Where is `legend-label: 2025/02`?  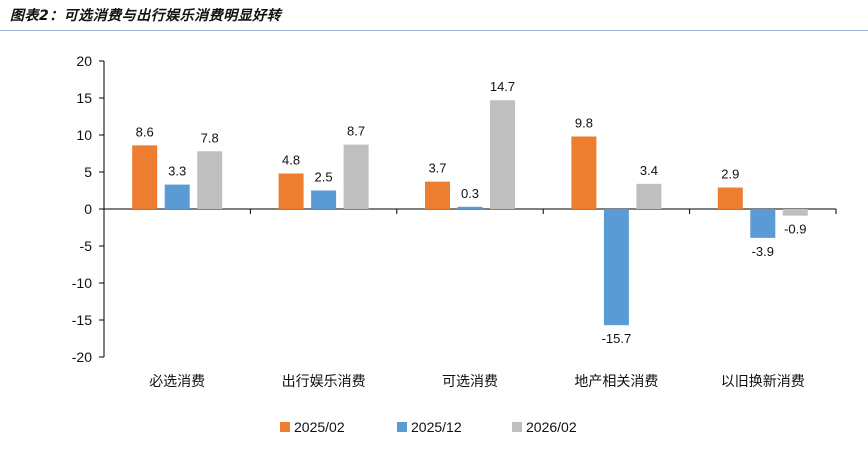 legend-label: 2025/02 is located at coordinates (319, 427).